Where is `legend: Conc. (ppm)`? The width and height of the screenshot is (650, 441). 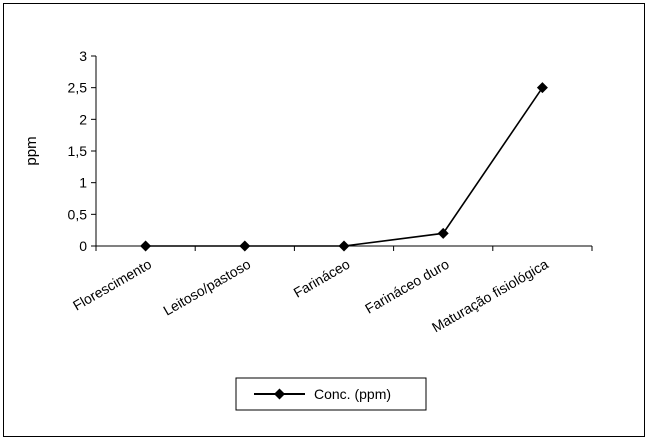
legend: Conc. (ppm) is located at coordinates (331, 394).